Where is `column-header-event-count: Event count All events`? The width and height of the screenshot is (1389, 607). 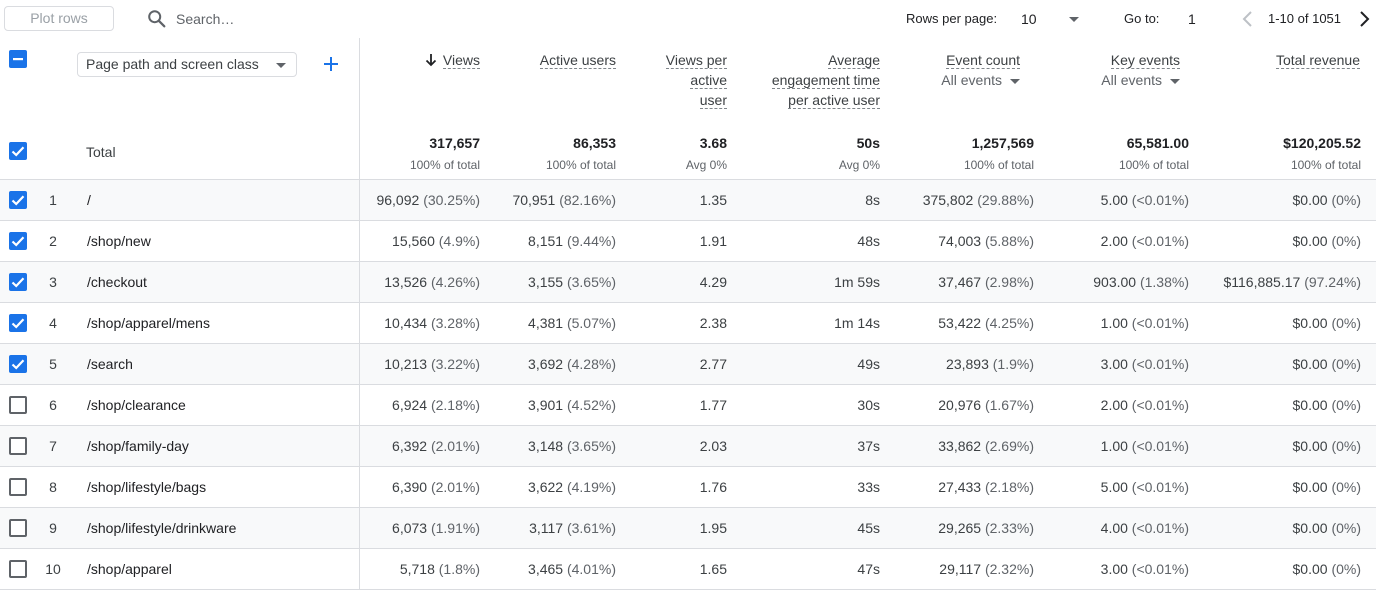 column-header-event-count: Event count All events is located at coordinates (960, 70).